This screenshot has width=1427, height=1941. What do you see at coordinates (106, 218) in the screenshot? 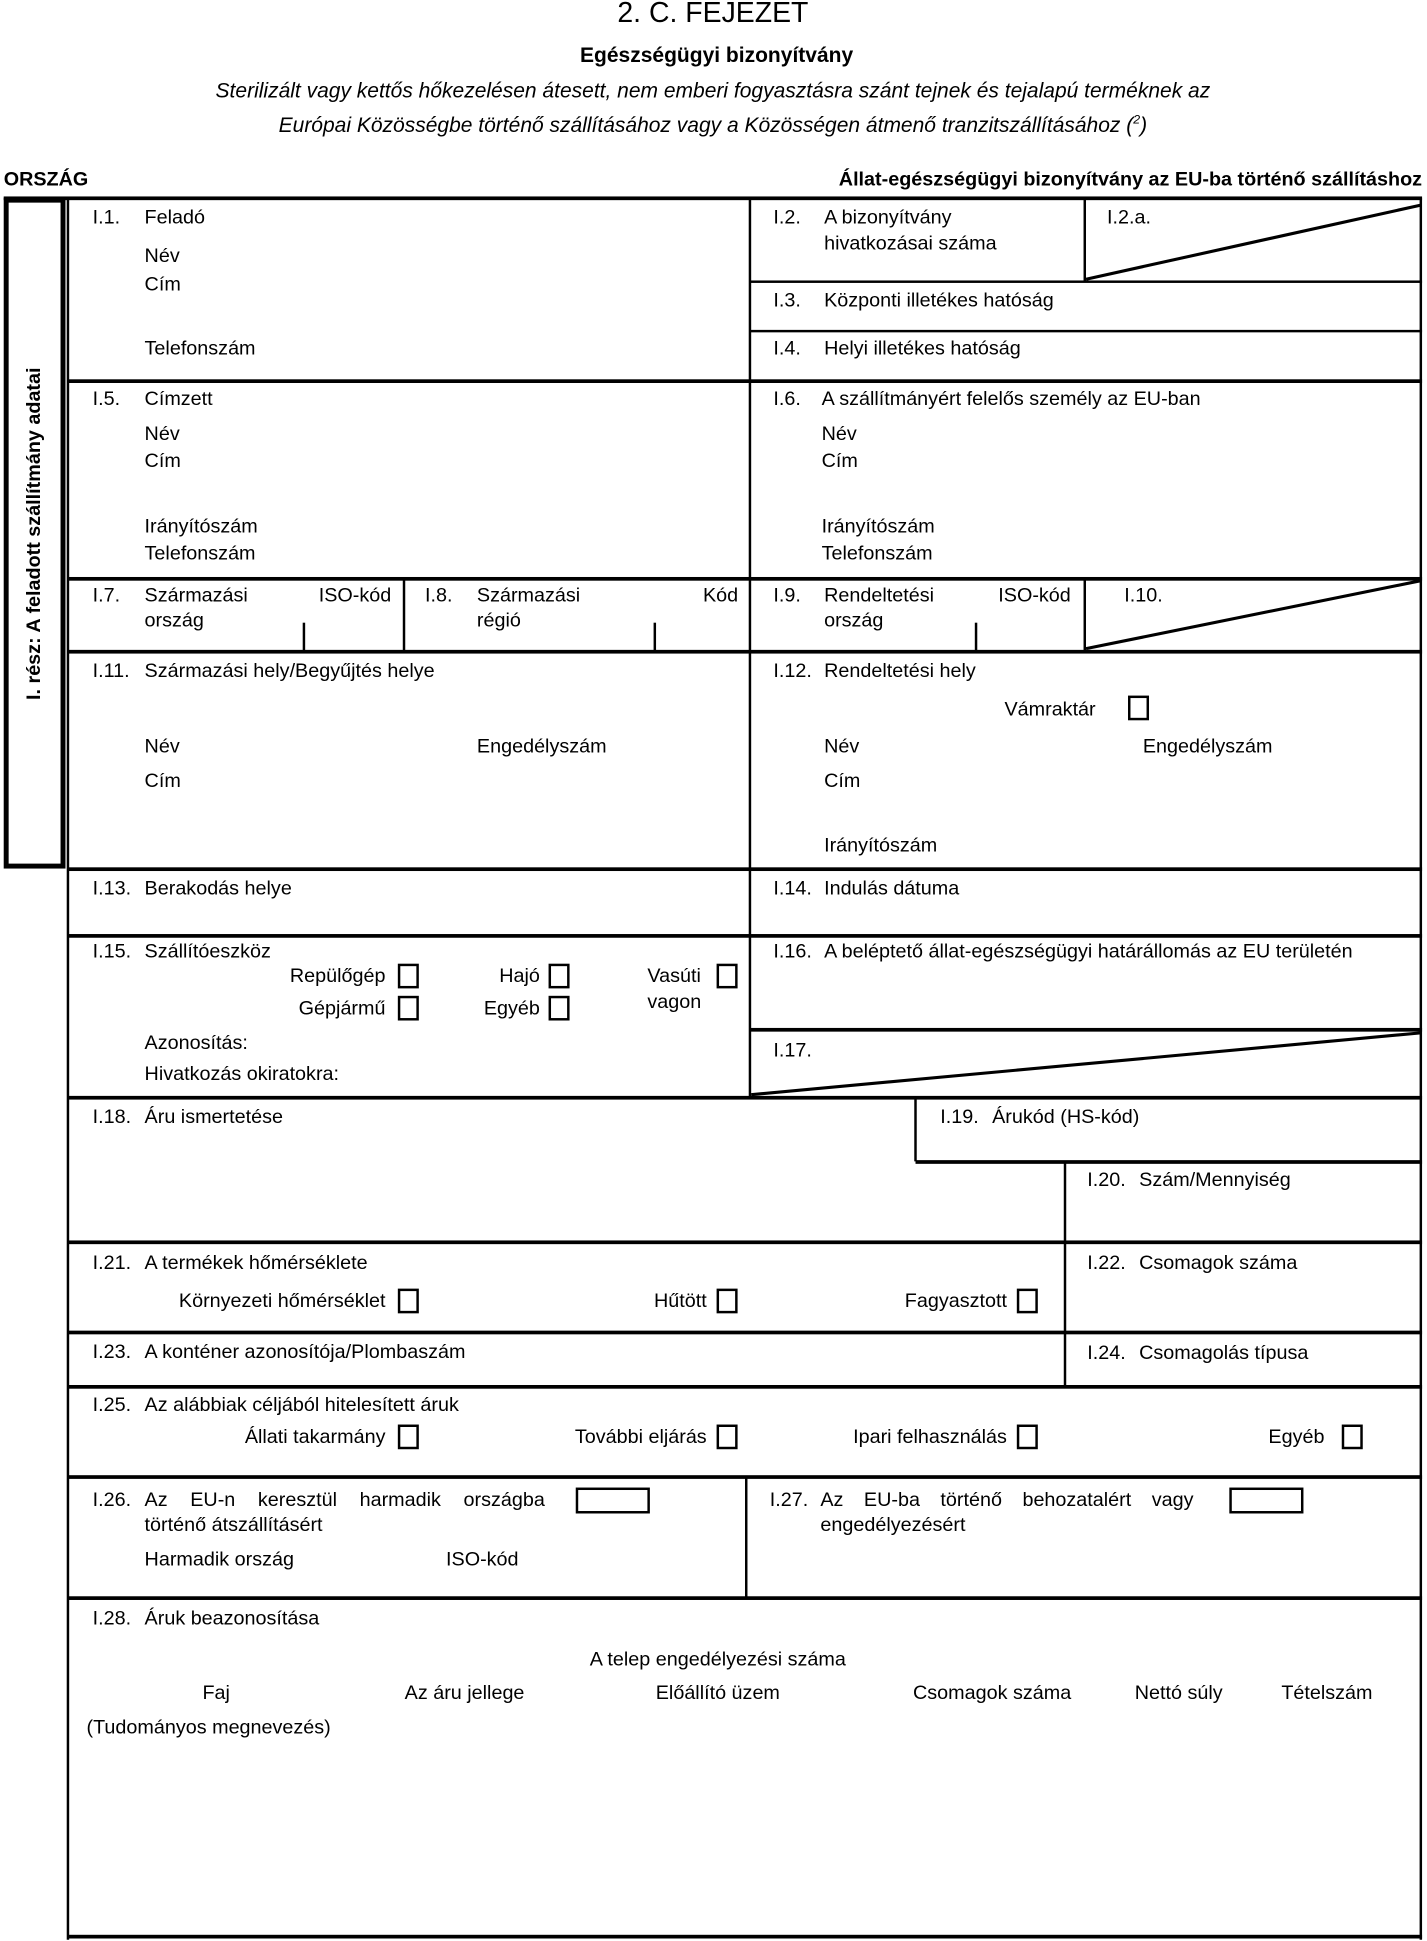
I see `field-number: I.1.` at bounding box center [106, 218].